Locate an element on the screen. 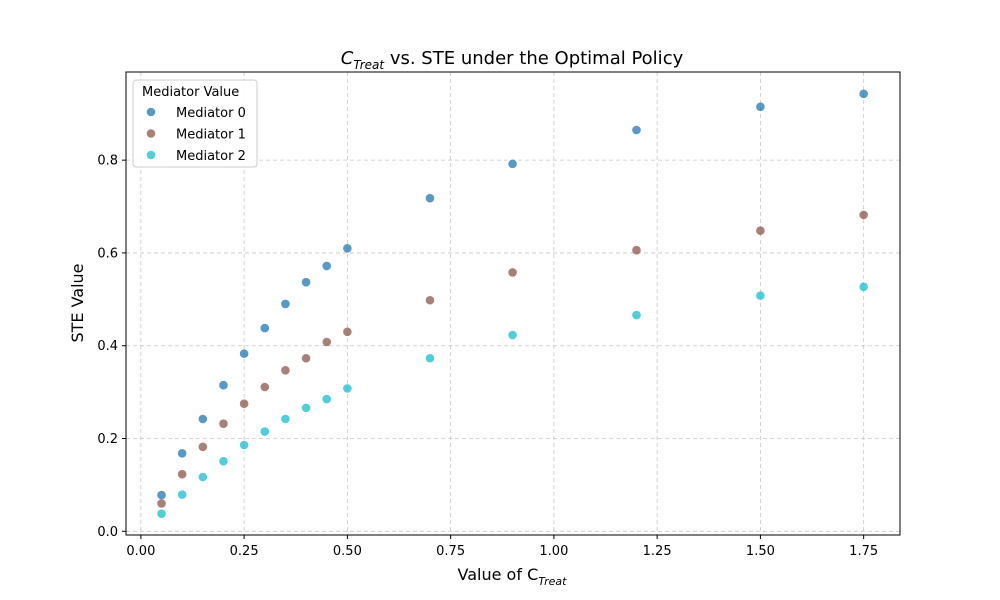  x-tick-label: 0.75 is located at coordinates (450, 551).